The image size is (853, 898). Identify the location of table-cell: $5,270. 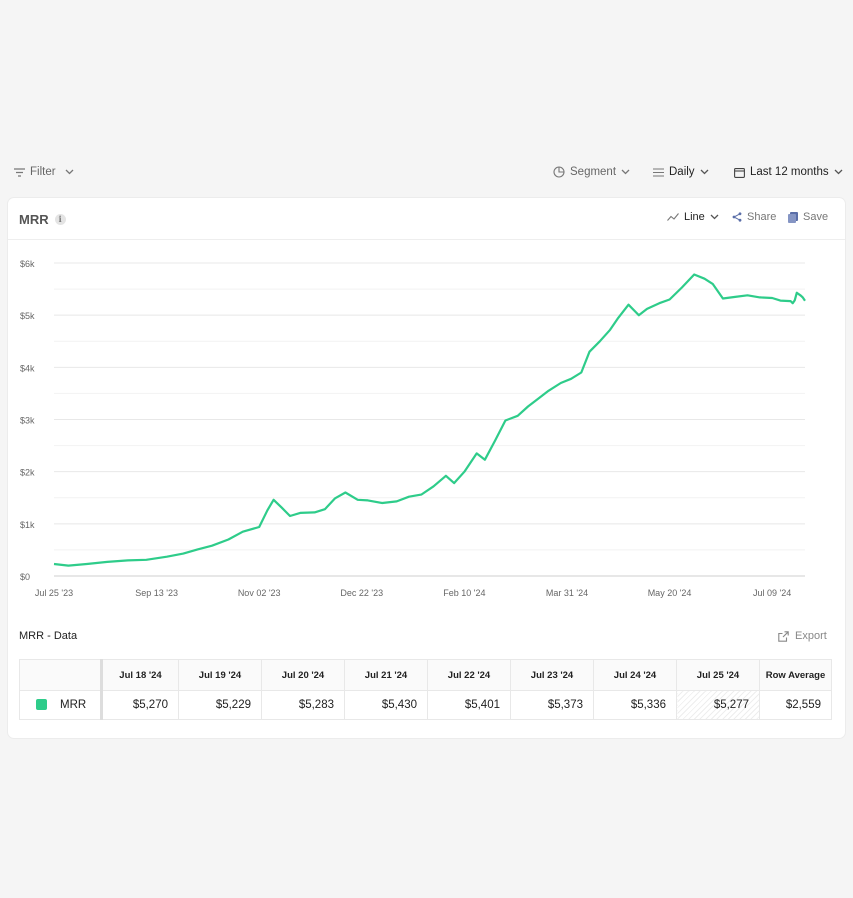
(140, 705).